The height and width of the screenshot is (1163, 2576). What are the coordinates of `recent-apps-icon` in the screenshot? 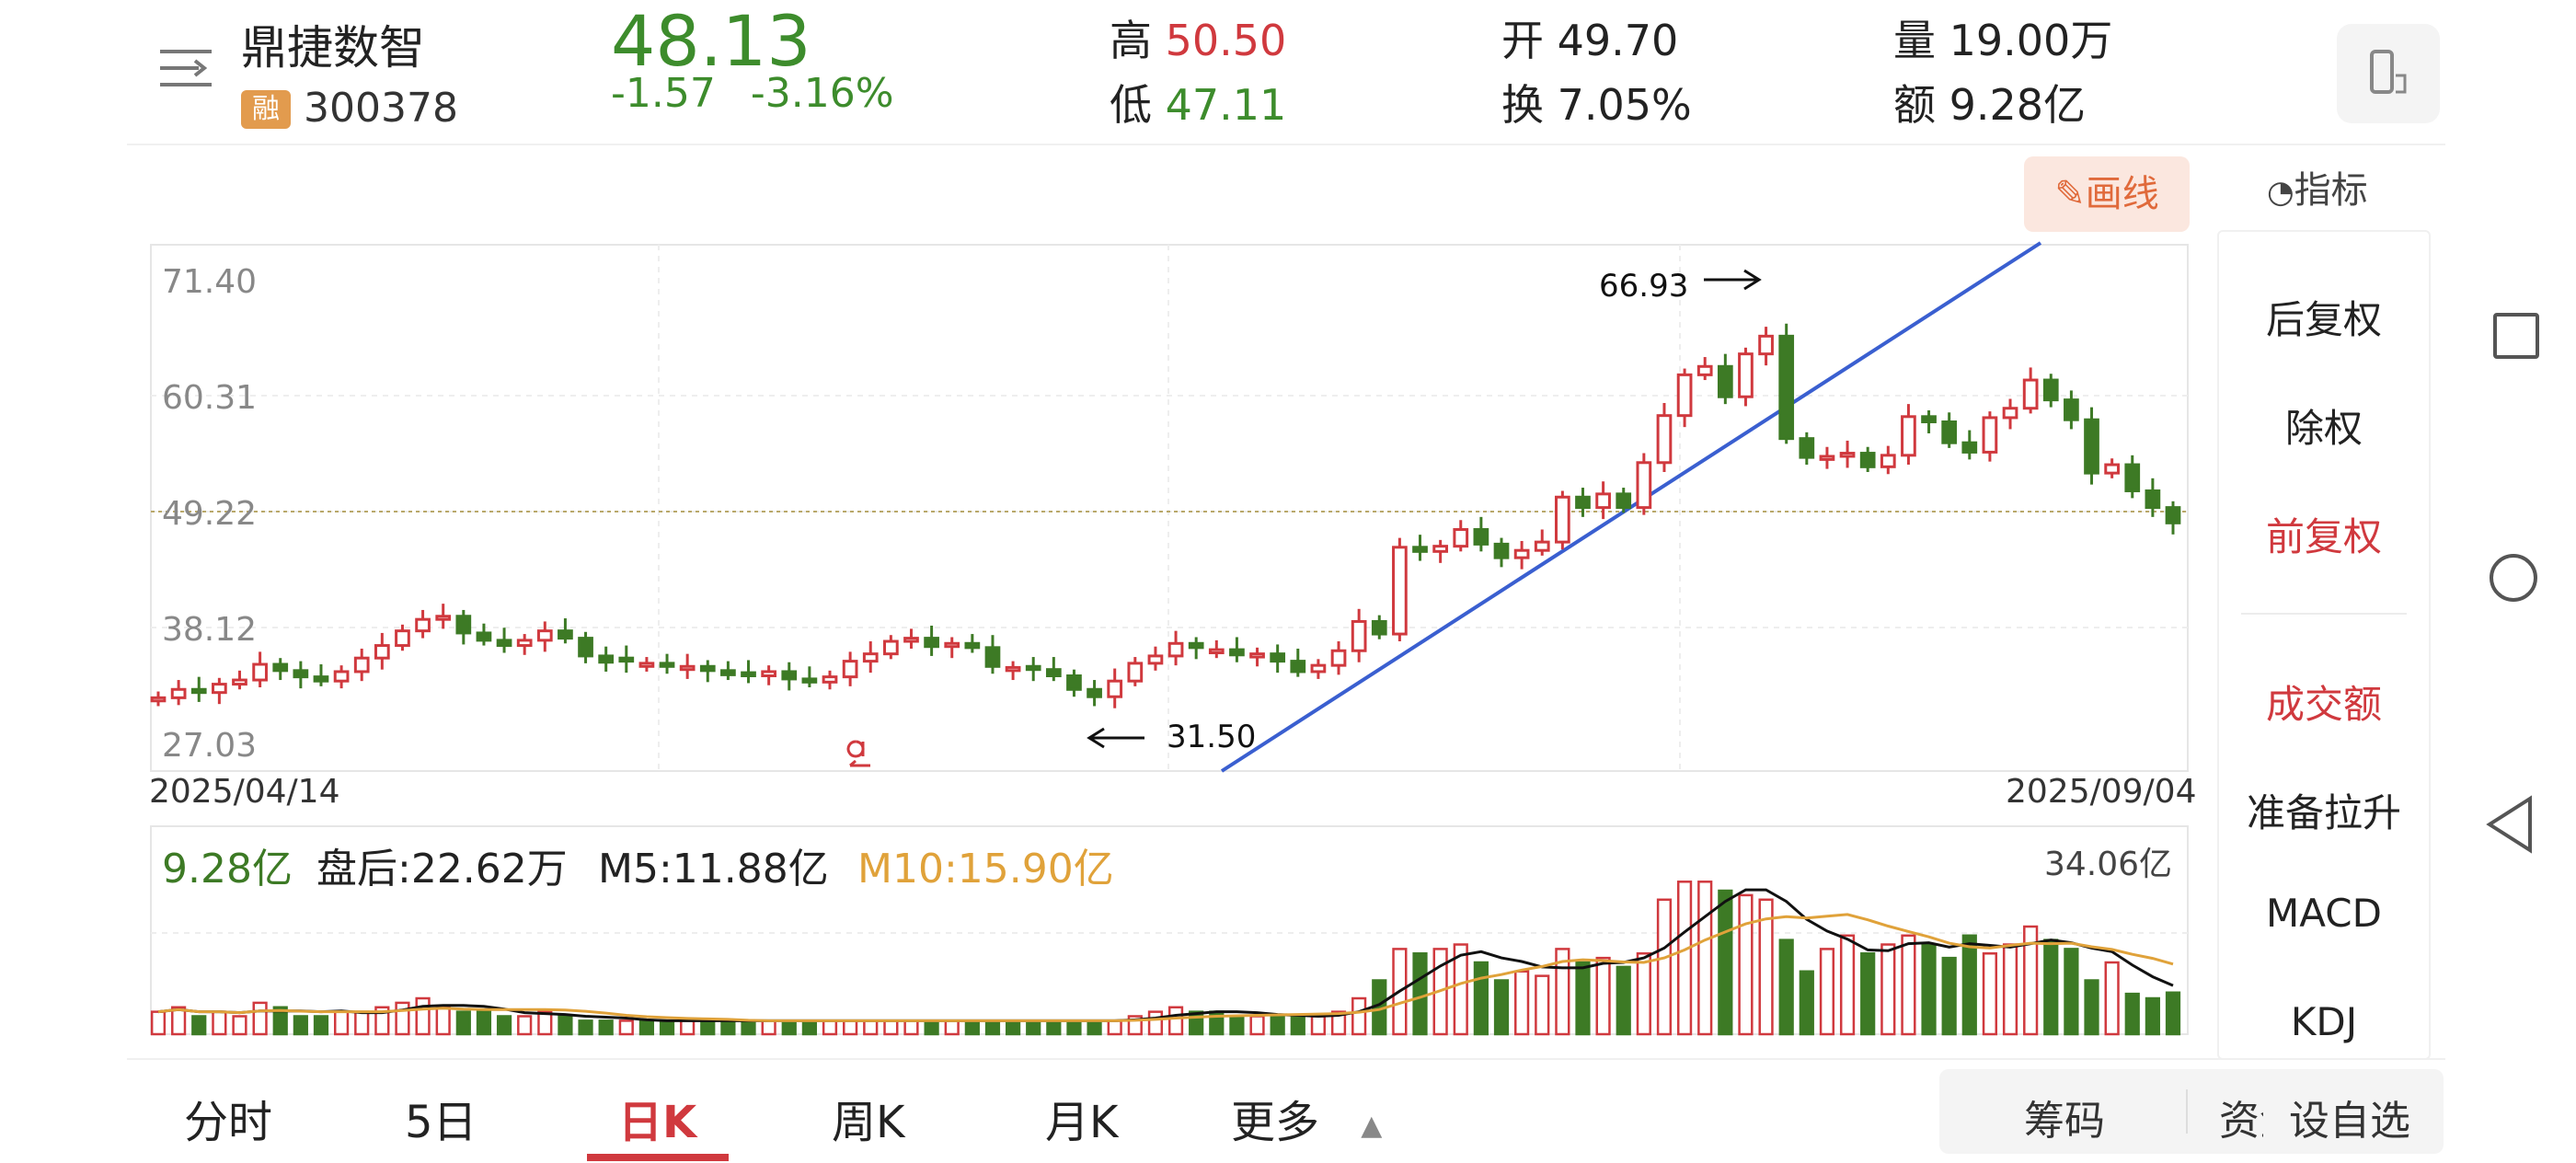 It's located at (2516, 336).